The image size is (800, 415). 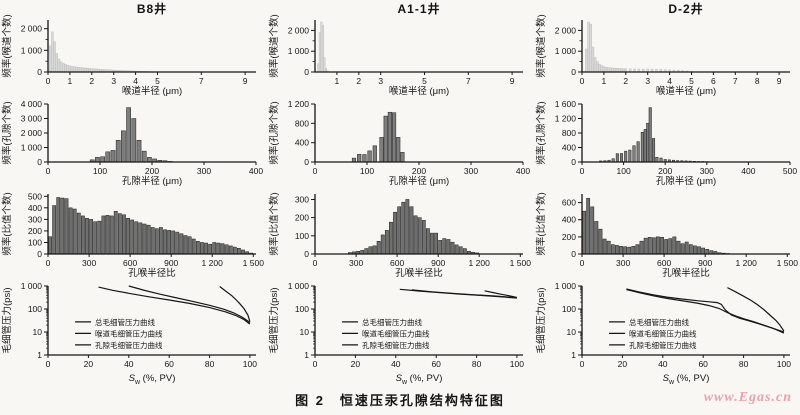 I want to click on svg-text: 1 200, so click(x=566, y=119).